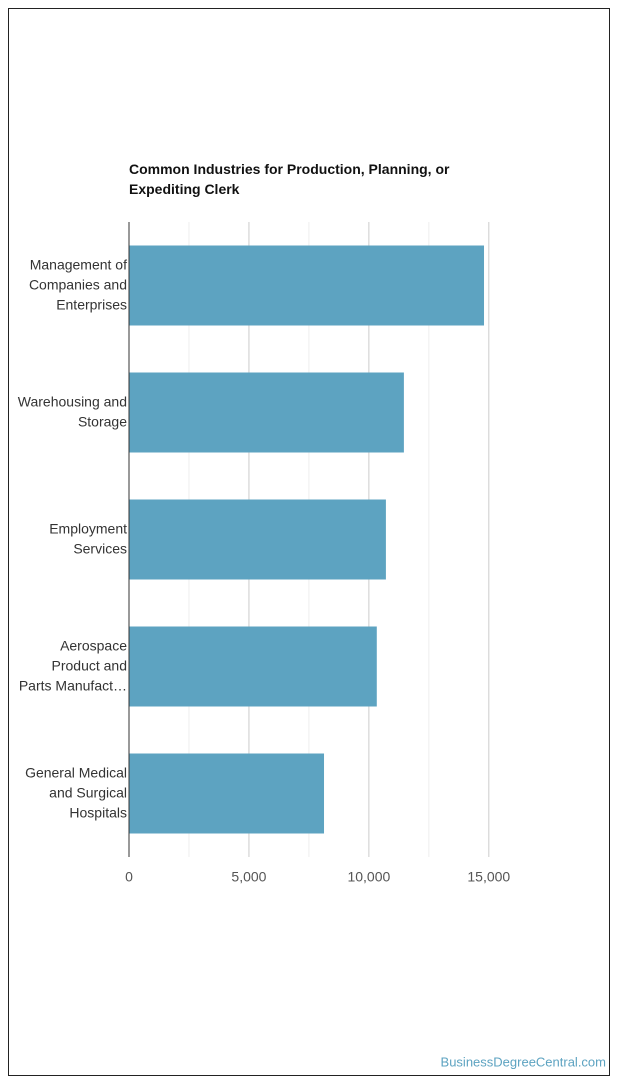 The image size is (620, 1085). Describe the element at coordinates (368, 877) in the screenshot. I see `x-tick-label: 10,000` at that location.